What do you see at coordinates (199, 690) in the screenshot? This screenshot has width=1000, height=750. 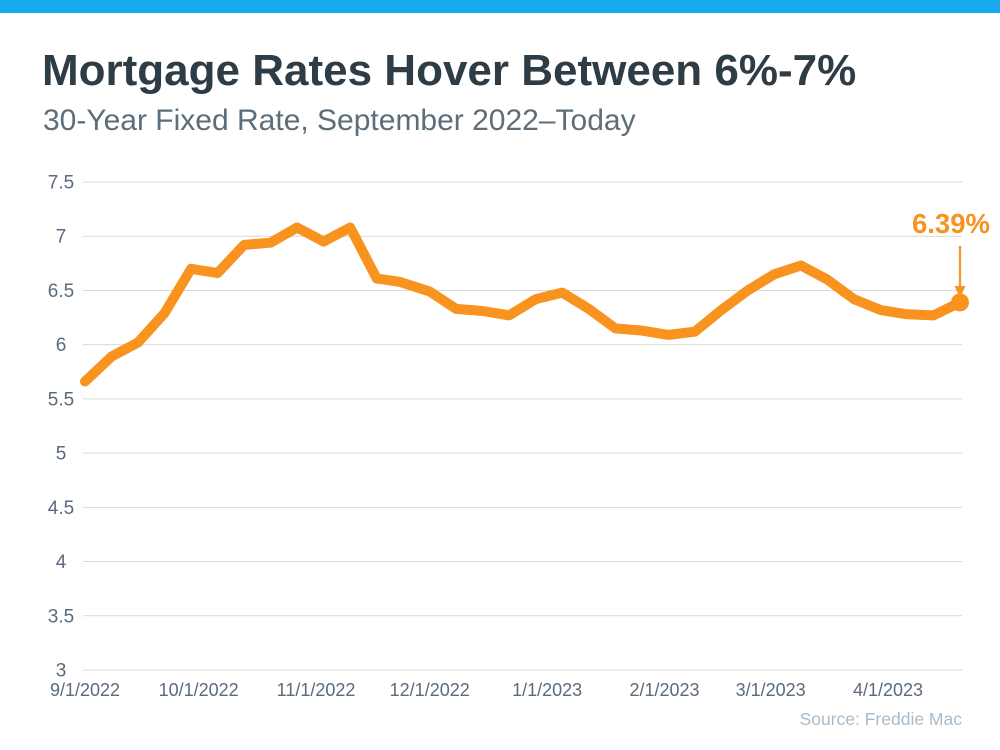 I see `x-tick-label: 10/1/2022` at bounding box center [199, 690].